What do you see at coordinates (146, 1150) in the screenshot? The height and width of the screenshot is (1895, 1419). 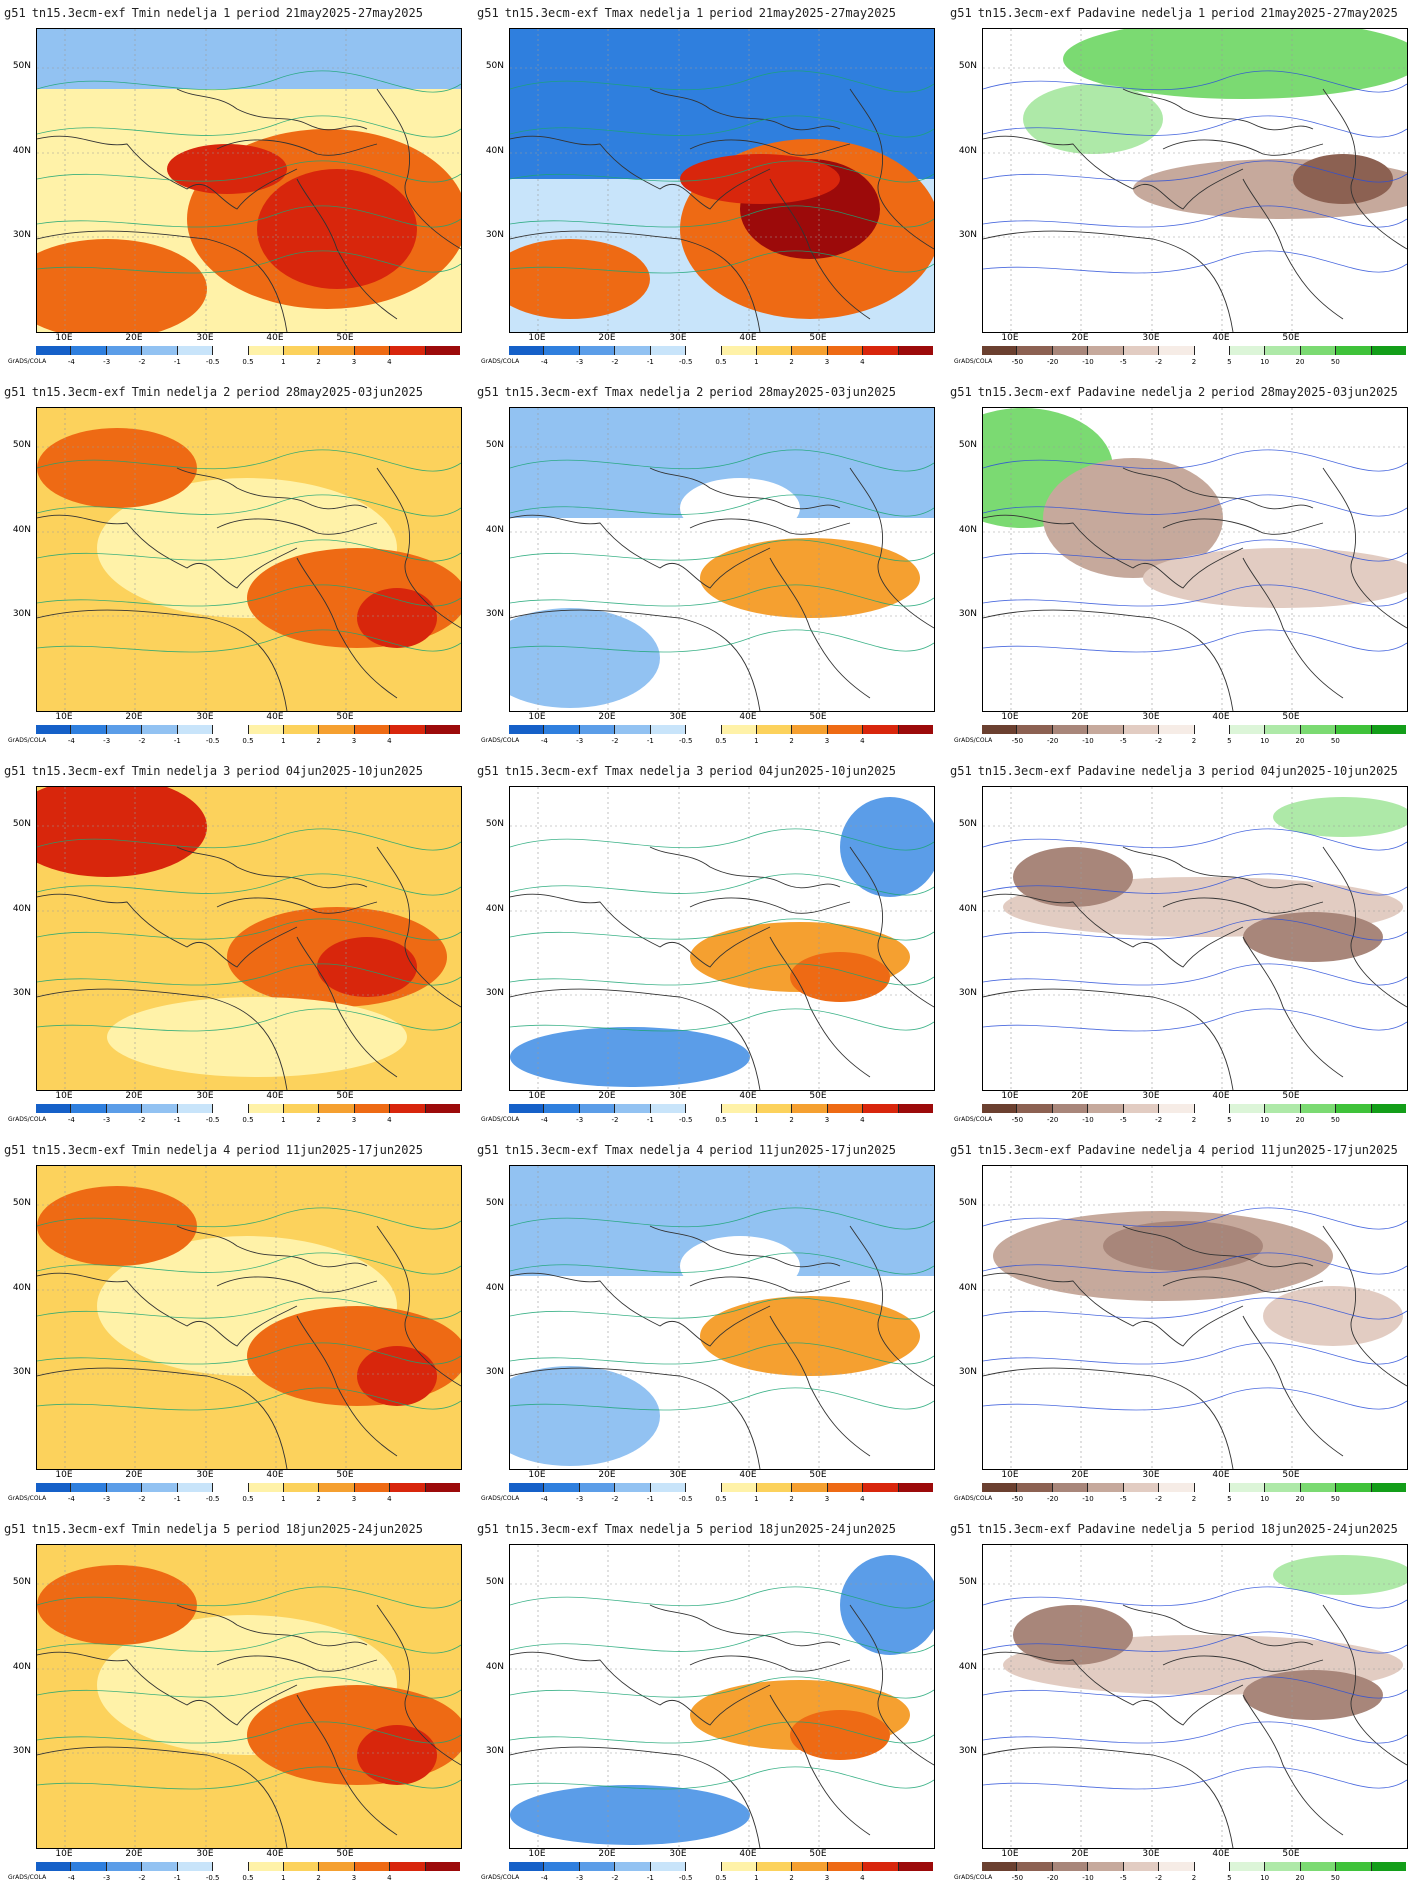 I see `variable-label: Tmin` at bounding box center [146, 1150].